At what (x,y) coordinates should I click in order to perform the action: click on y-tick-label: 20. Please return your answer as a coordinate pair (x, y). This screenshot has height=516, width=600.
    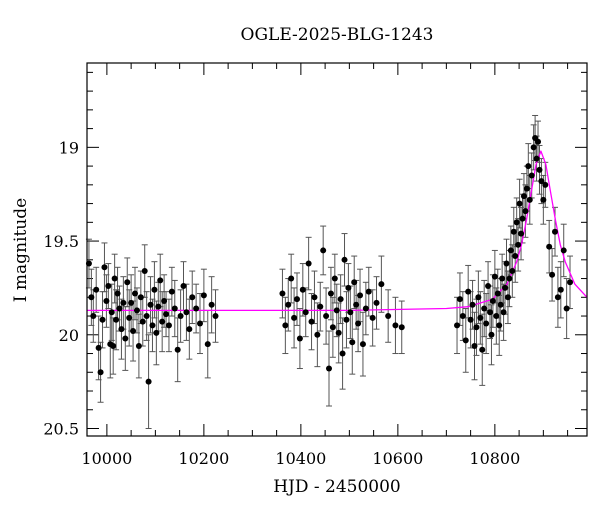
    Looking at the image, I should click on (69, 335).